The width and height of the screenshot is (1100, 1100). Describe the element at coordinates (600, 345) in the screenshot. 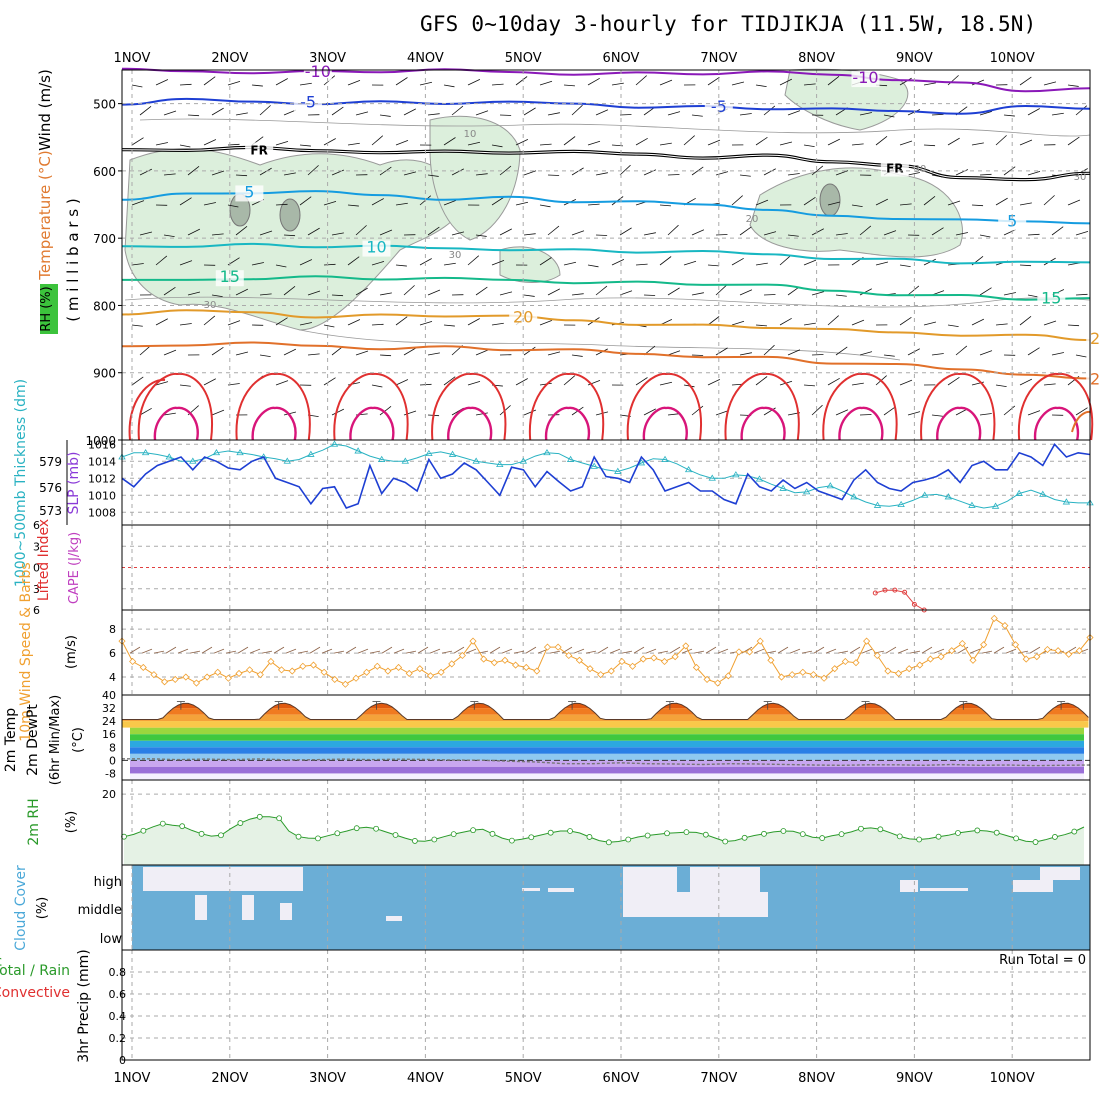

I see `rh-contour` at that location.